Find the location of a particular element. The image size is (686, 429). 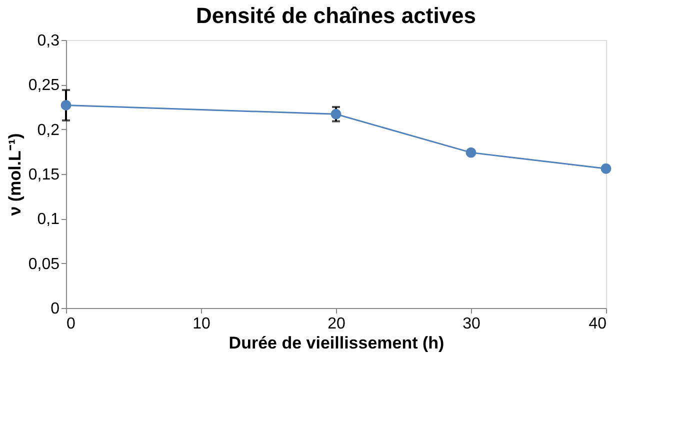

y-tick-label: 0,2 is located at coordinates (48, 130).